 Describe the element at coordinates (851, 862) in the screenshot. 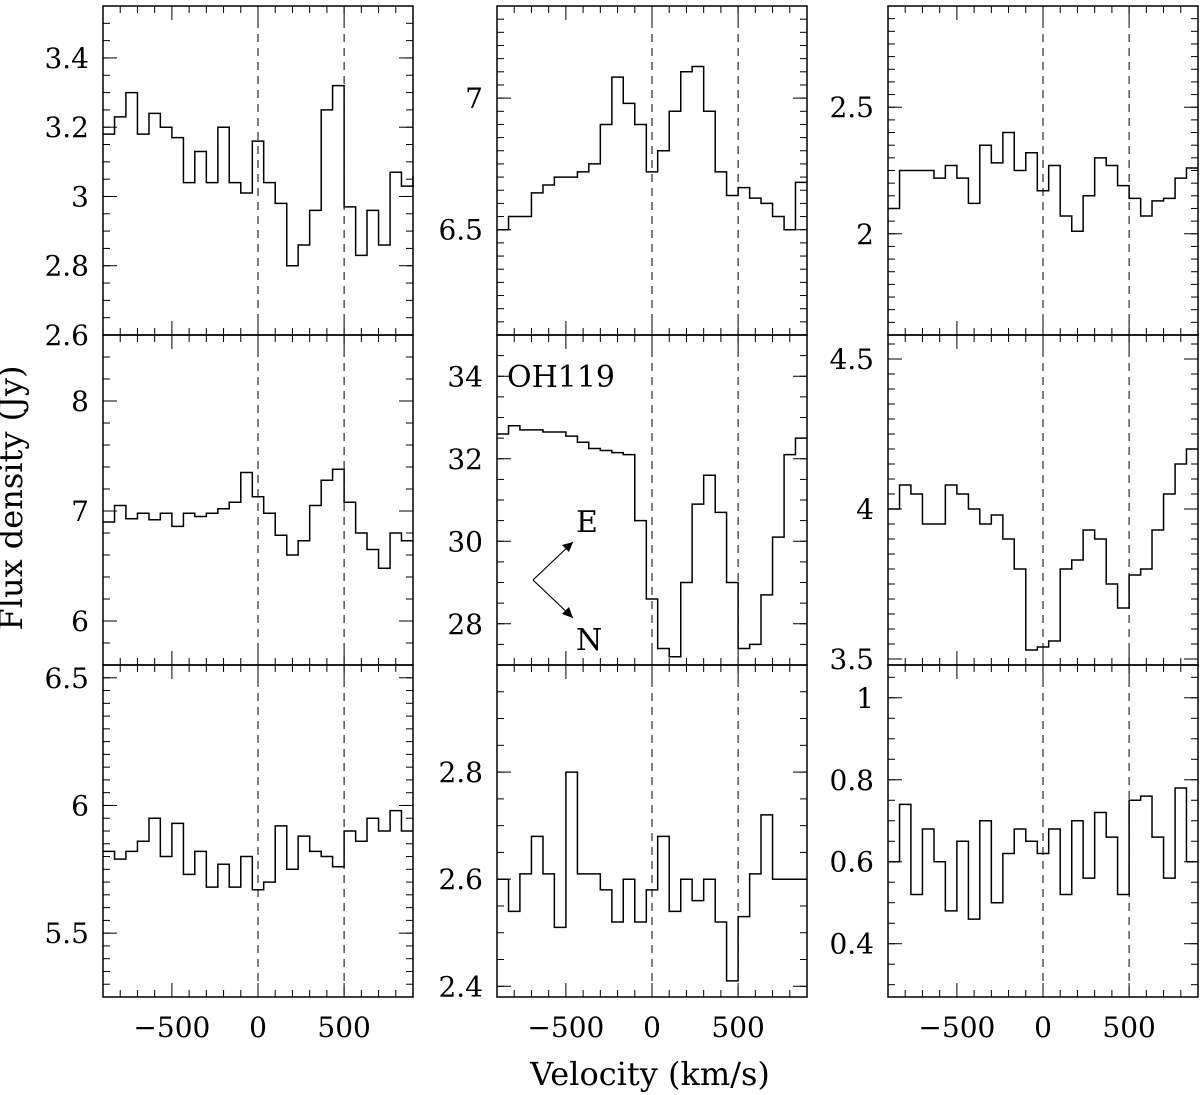

I see `y-tick-label: 0.6` at that location.